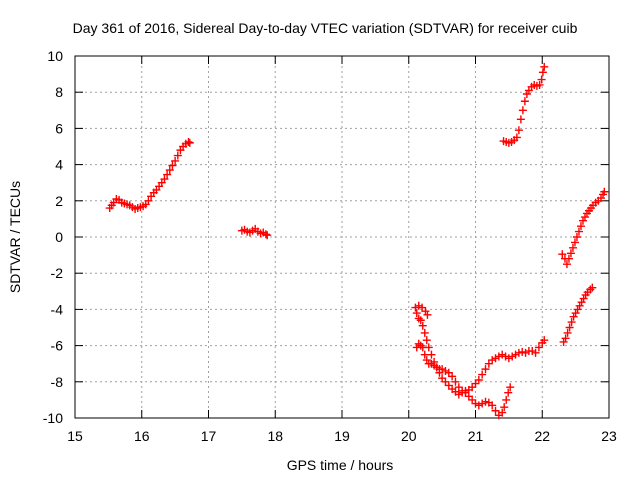  Describe the element at coordinates (142, 436) in the screenshot. I see `x-tick-label: 16` at that location.